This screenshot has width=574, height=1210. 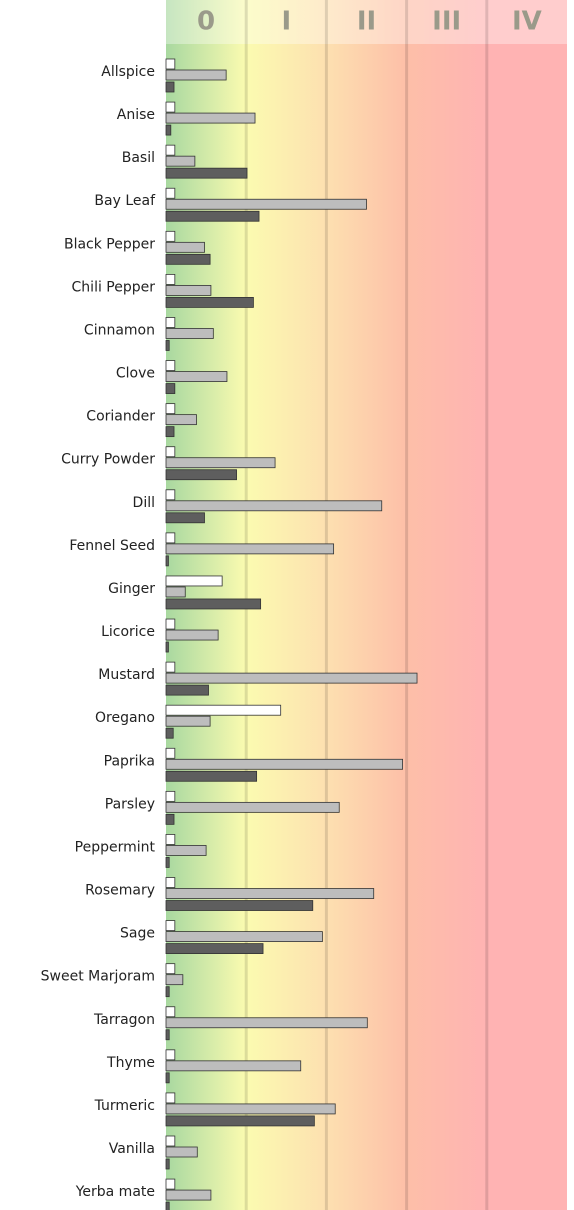 What do you see at coordinates (125, 201) in the screenshot?
I see `category-label: Bay Leaf` at bounding box center [125, 201].